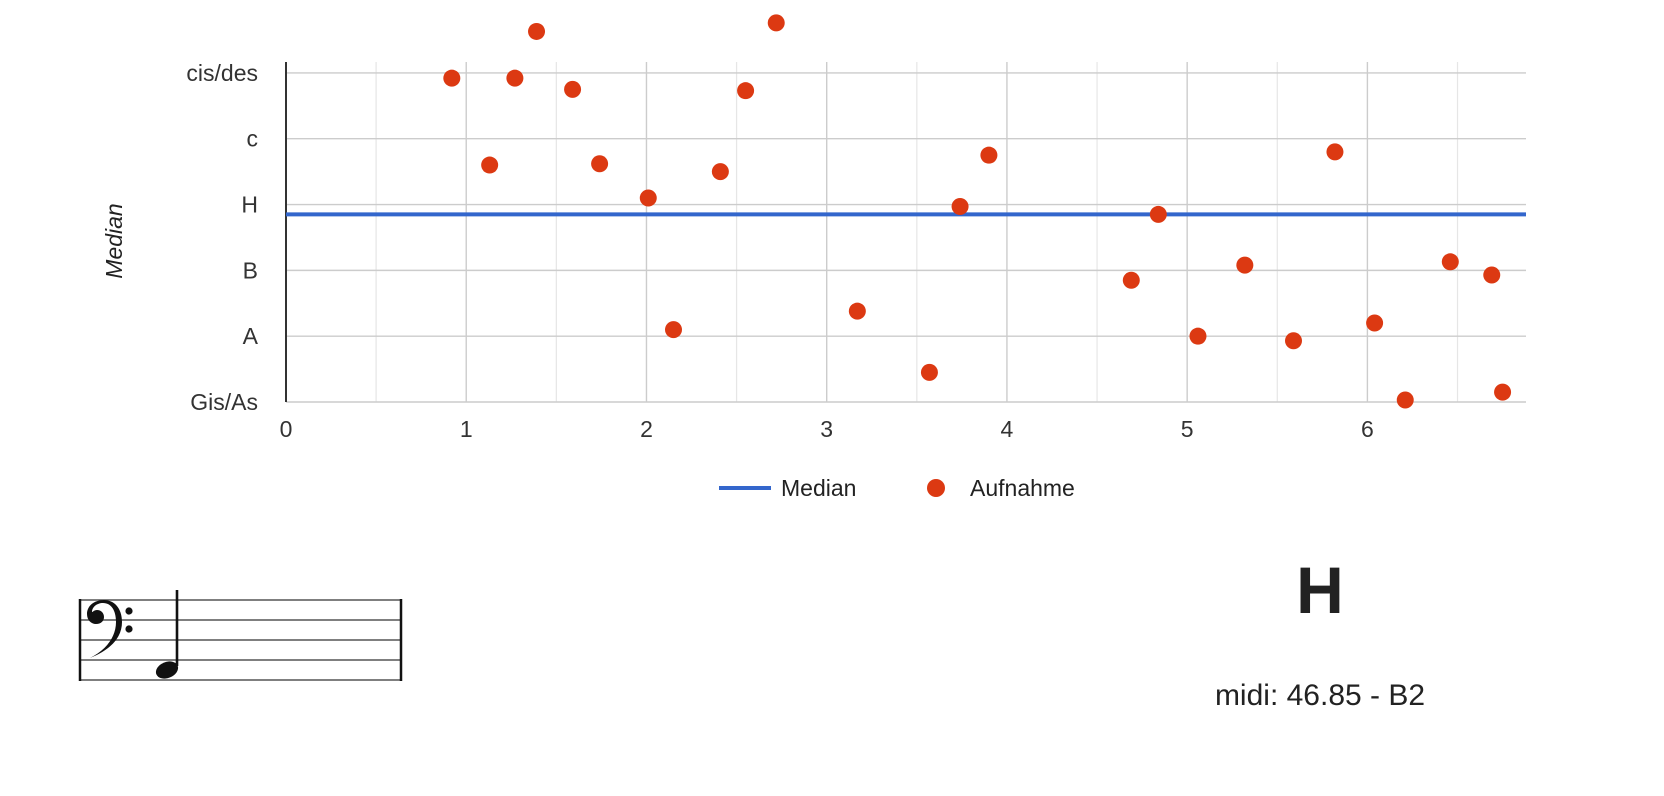 This screenshot has width=1664, height=796. I want to click on x-tick-labels: 0 1 2 3 4 5 6, so click(827, 429).